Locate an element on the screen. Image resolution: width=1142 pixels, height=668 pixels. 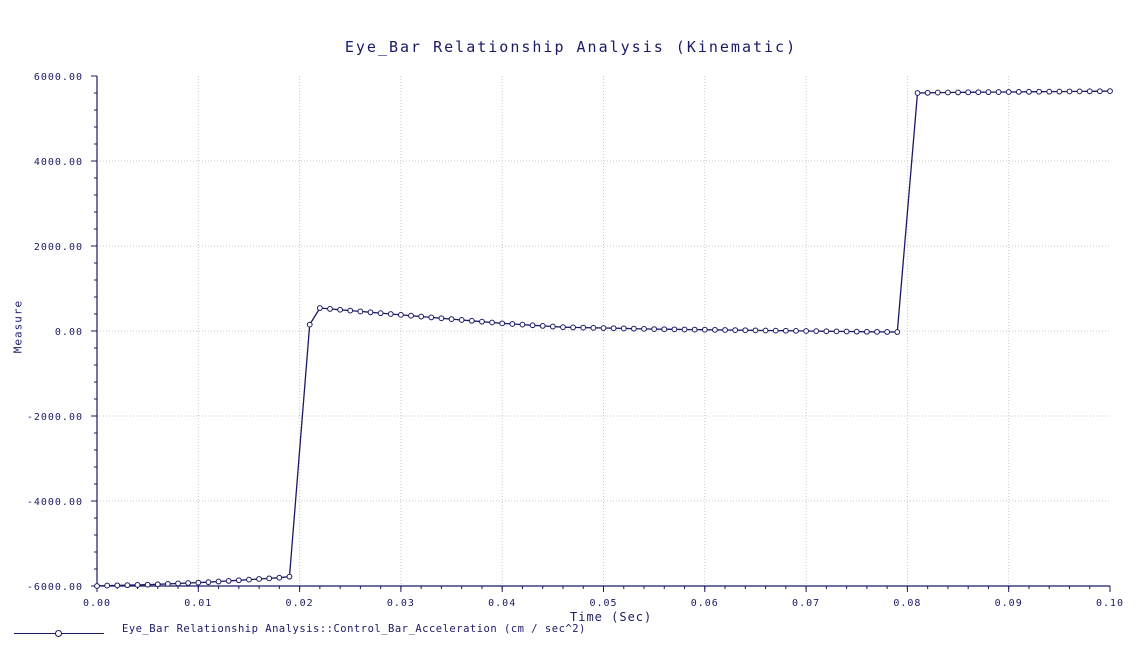
x-tick-label: 0.05 is located at coordinates (603, 603).